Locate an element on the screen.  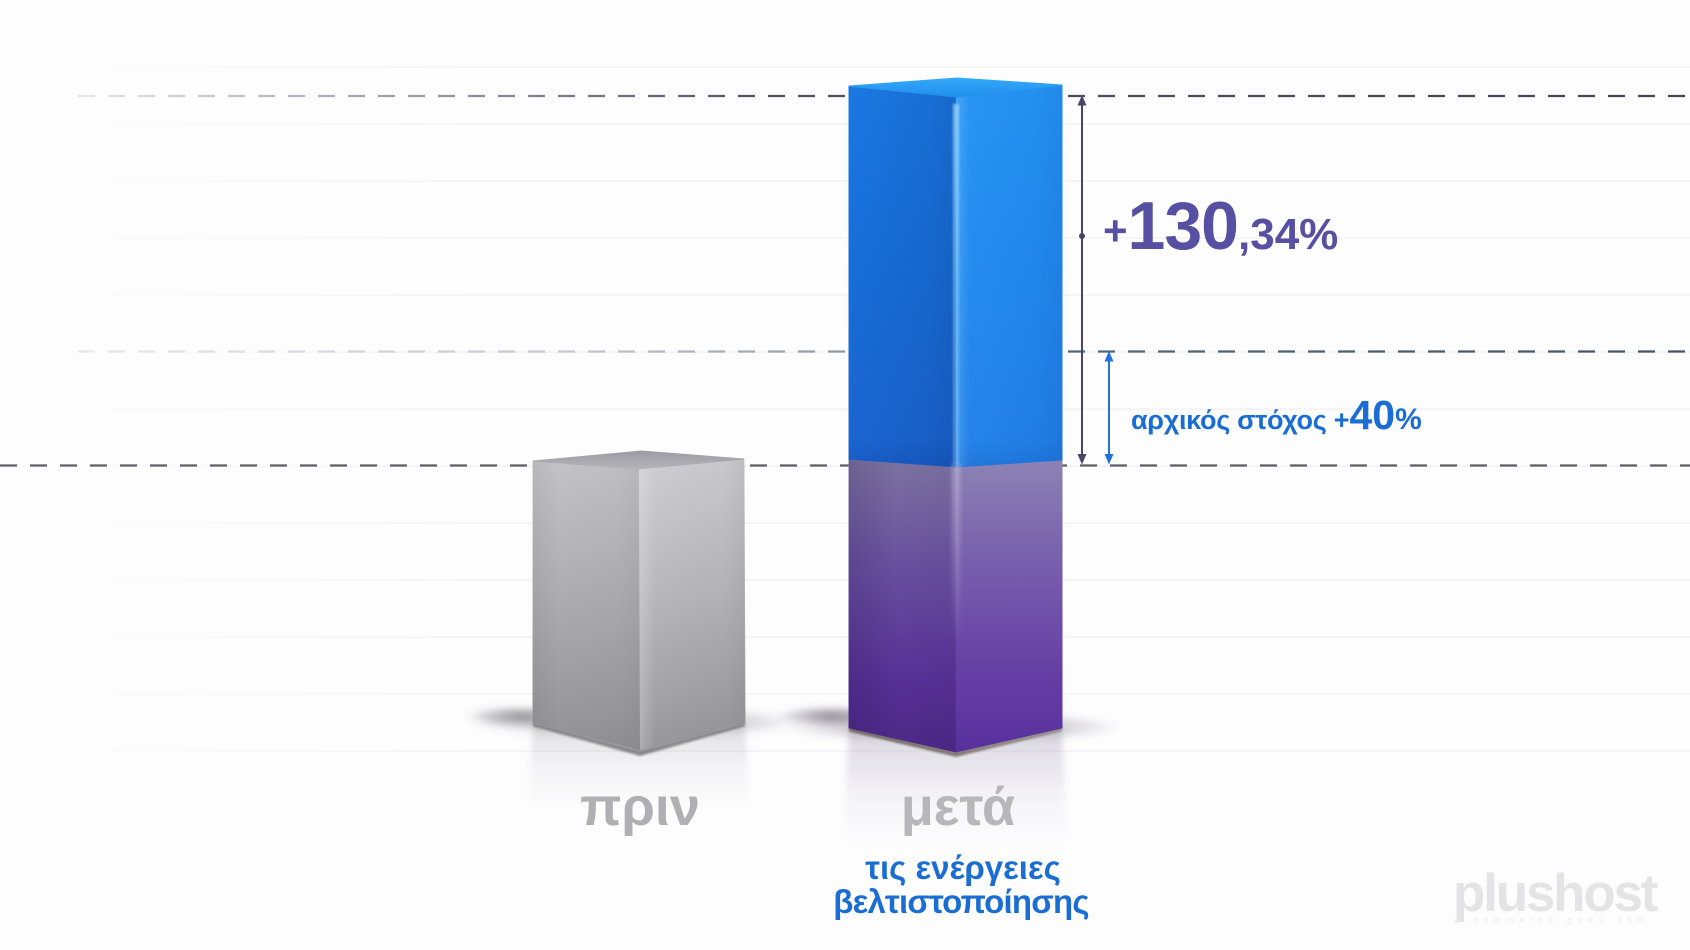
svg-text: τις ενέργειες is located at coordinates (963, 867).